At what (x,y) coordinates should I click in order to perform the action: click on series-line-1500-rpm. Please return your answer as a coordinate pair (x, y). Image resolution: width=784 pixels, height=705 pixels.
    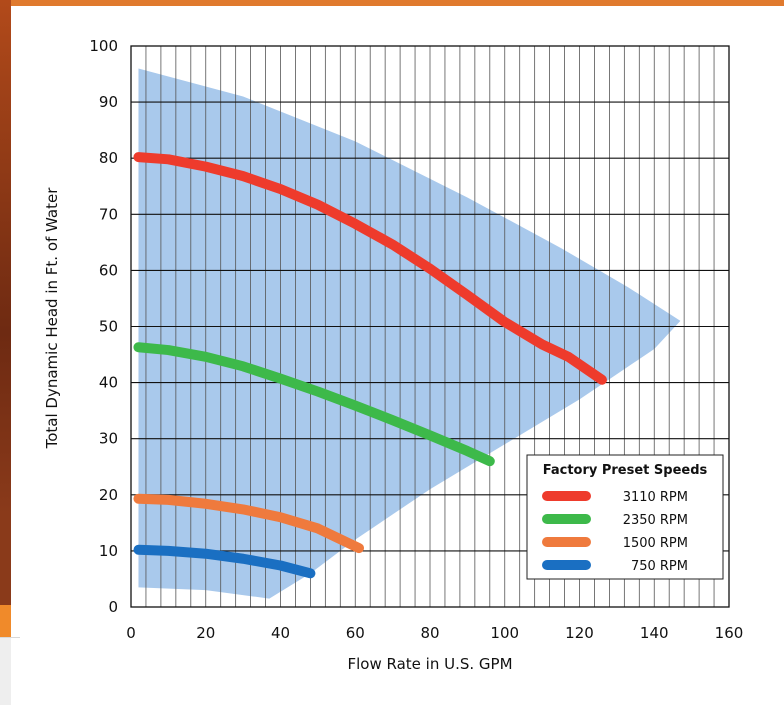
    Looking at the image, I should click on (248, 523).